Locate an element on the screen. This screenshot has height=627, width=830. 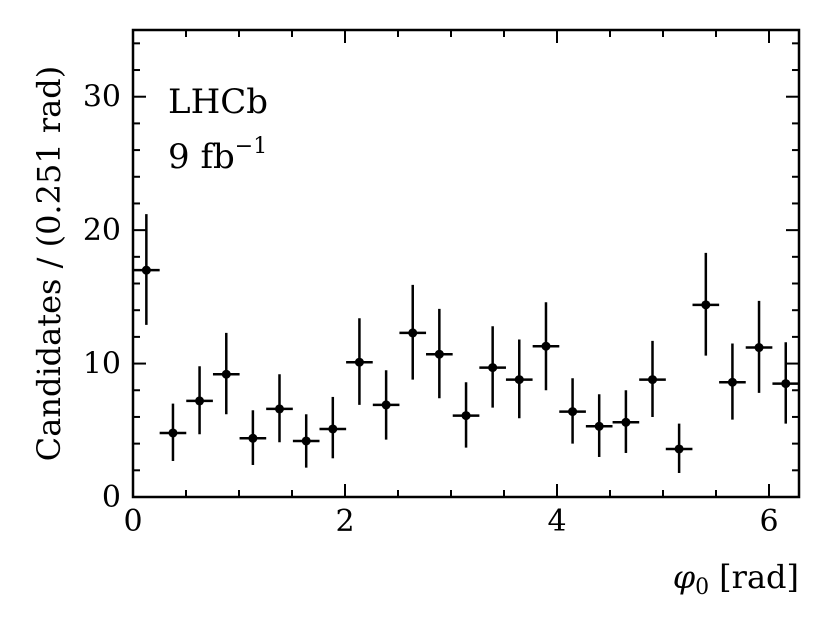
y-tick-label: 20 is located at coordinates (102, 230).